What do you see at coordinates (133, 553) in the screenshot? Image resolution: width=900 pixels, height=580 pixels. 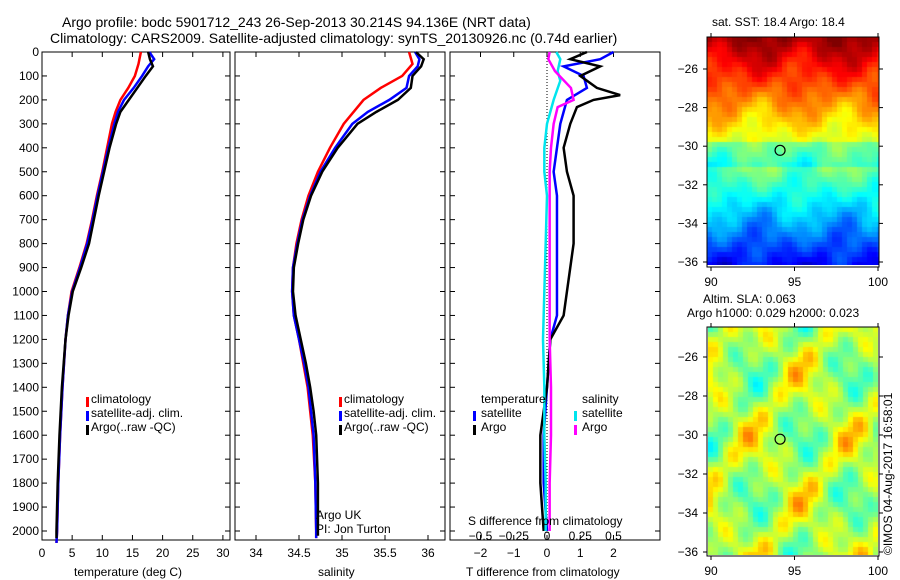 I see `x-tick-label: 15` at bounding box center [133, 553].